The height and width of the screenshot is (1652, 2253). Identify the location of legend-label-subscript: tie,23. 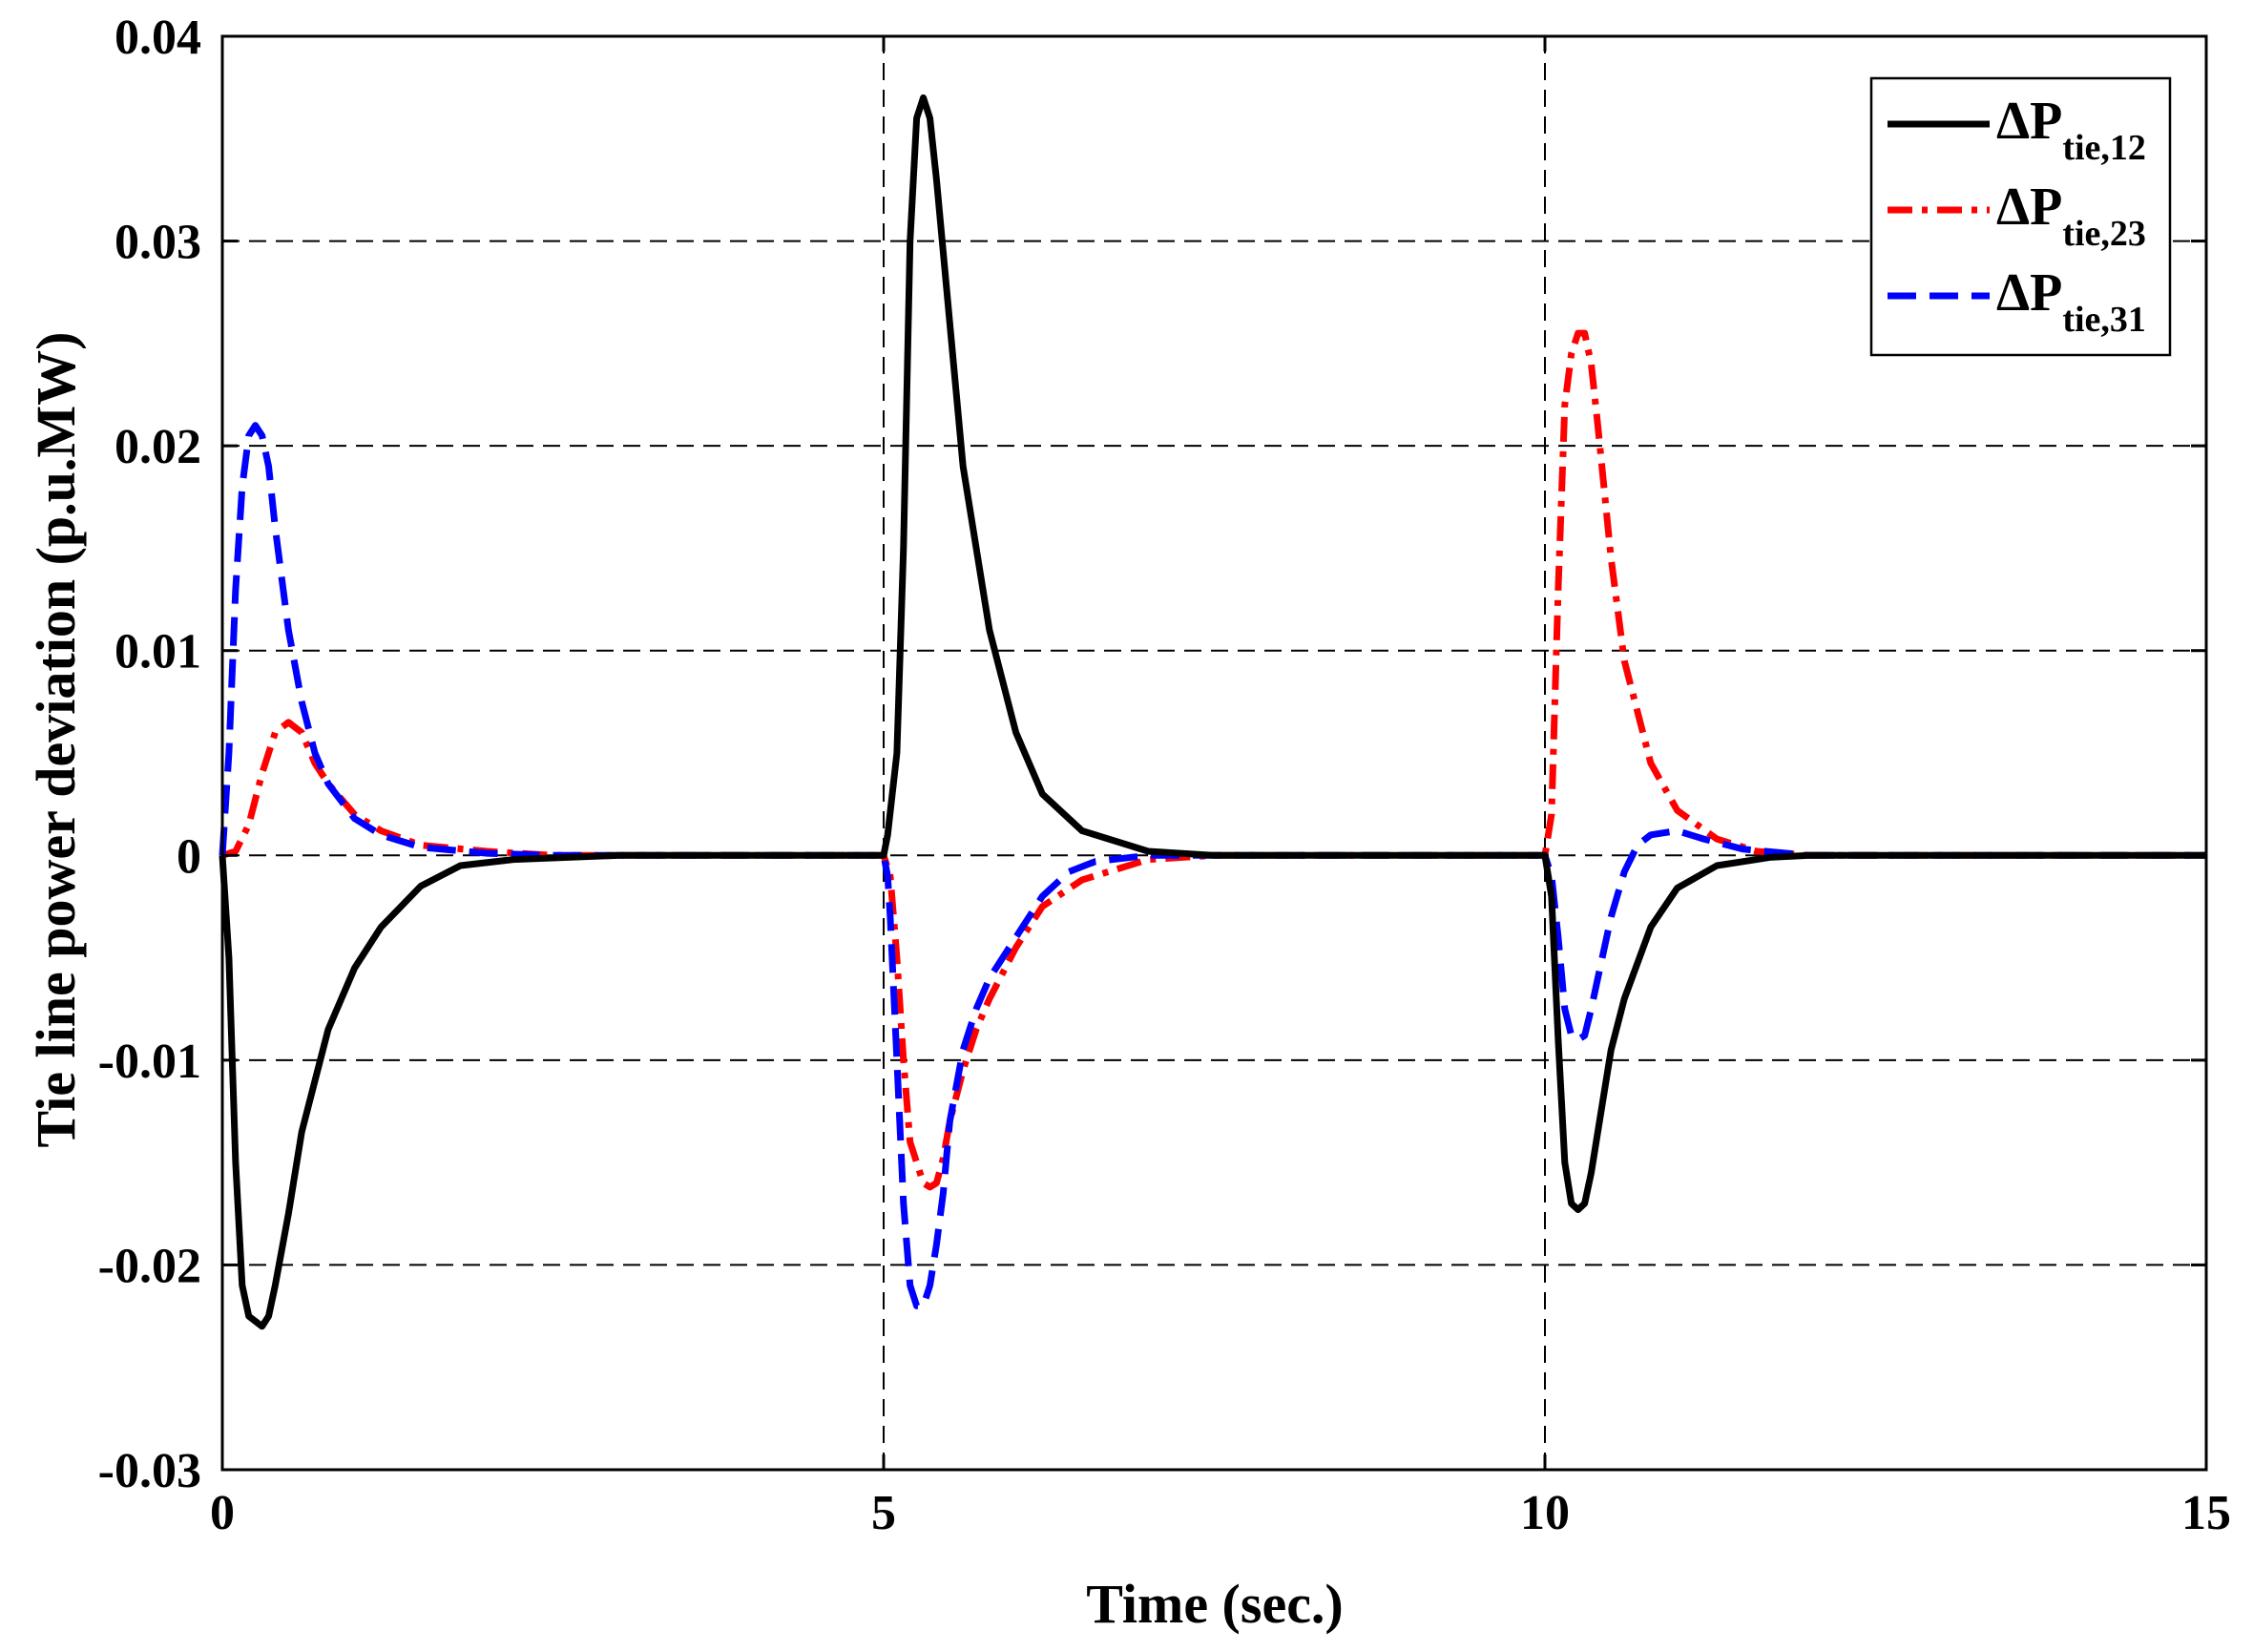
(2104, 234).